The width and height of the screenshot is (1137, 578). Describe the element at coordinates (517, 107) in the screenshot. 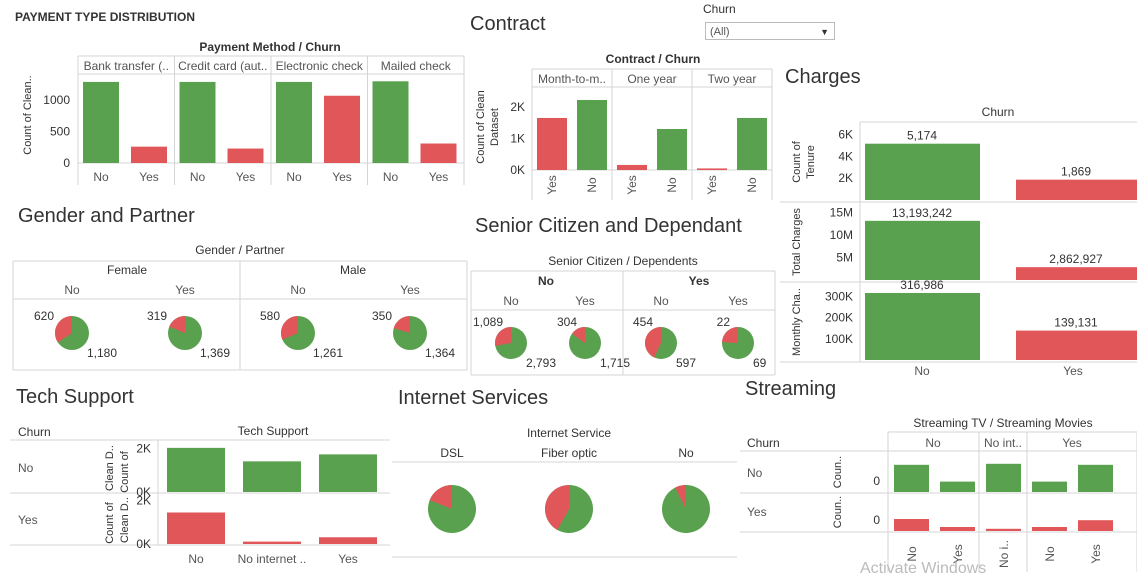

I see `contract-y-tick: 2K` at that location.